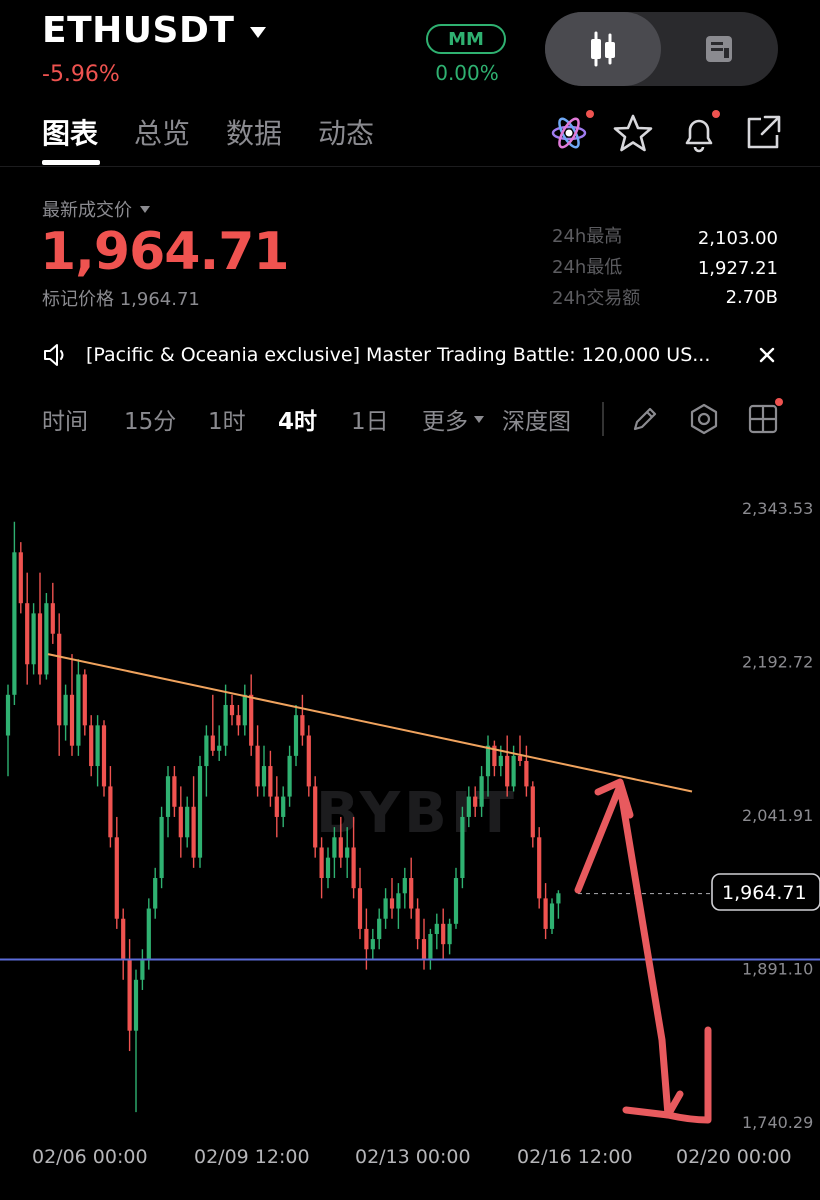  Describe the element at coordinates (96, 209) in the screenshot. I see `last-price-selector: 最新成交价` at that location.